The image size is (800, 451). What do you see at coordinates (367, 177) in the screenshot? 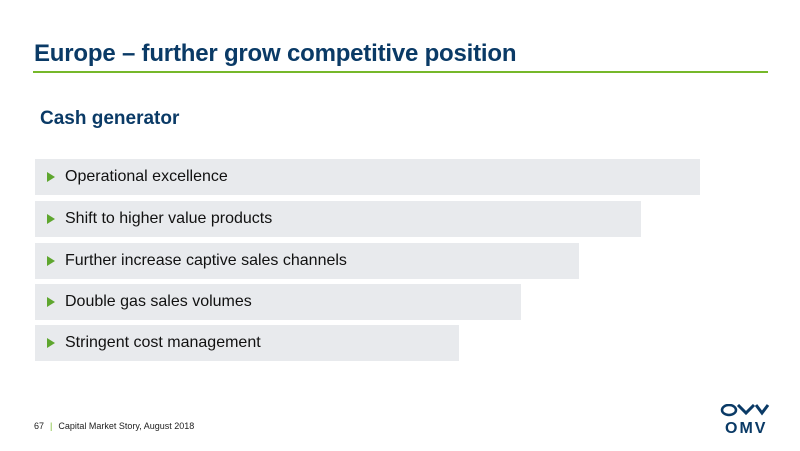
I see `bullet-bar-operational-excellence: Operational excellence` at bounding box center [367, 177].